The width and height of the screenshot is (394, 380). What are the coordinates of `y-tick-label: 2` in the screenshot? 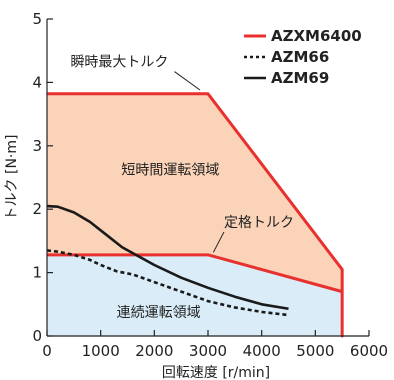 It's located at (37, 209).